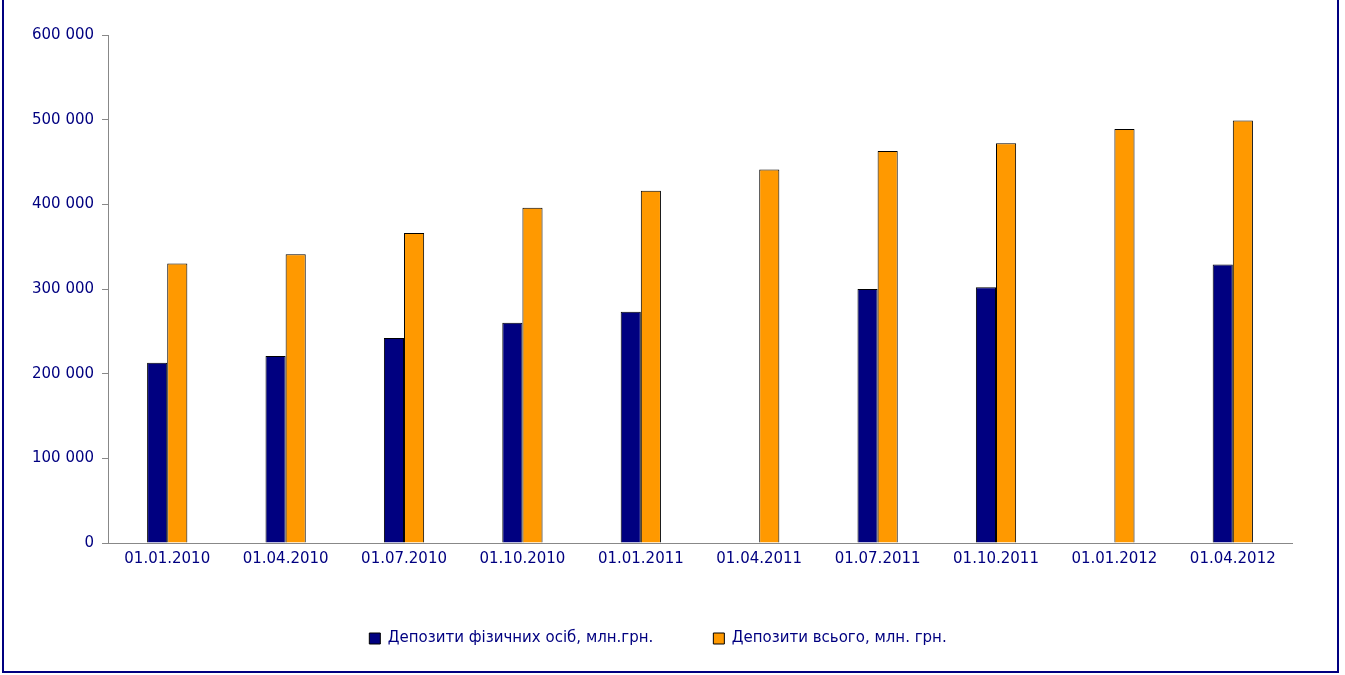 This screenshot has width=1345, height=675. Describe the element at coordinates (63, 33) in the screenshot. I see `y-tick-label: 600 000` at that location.